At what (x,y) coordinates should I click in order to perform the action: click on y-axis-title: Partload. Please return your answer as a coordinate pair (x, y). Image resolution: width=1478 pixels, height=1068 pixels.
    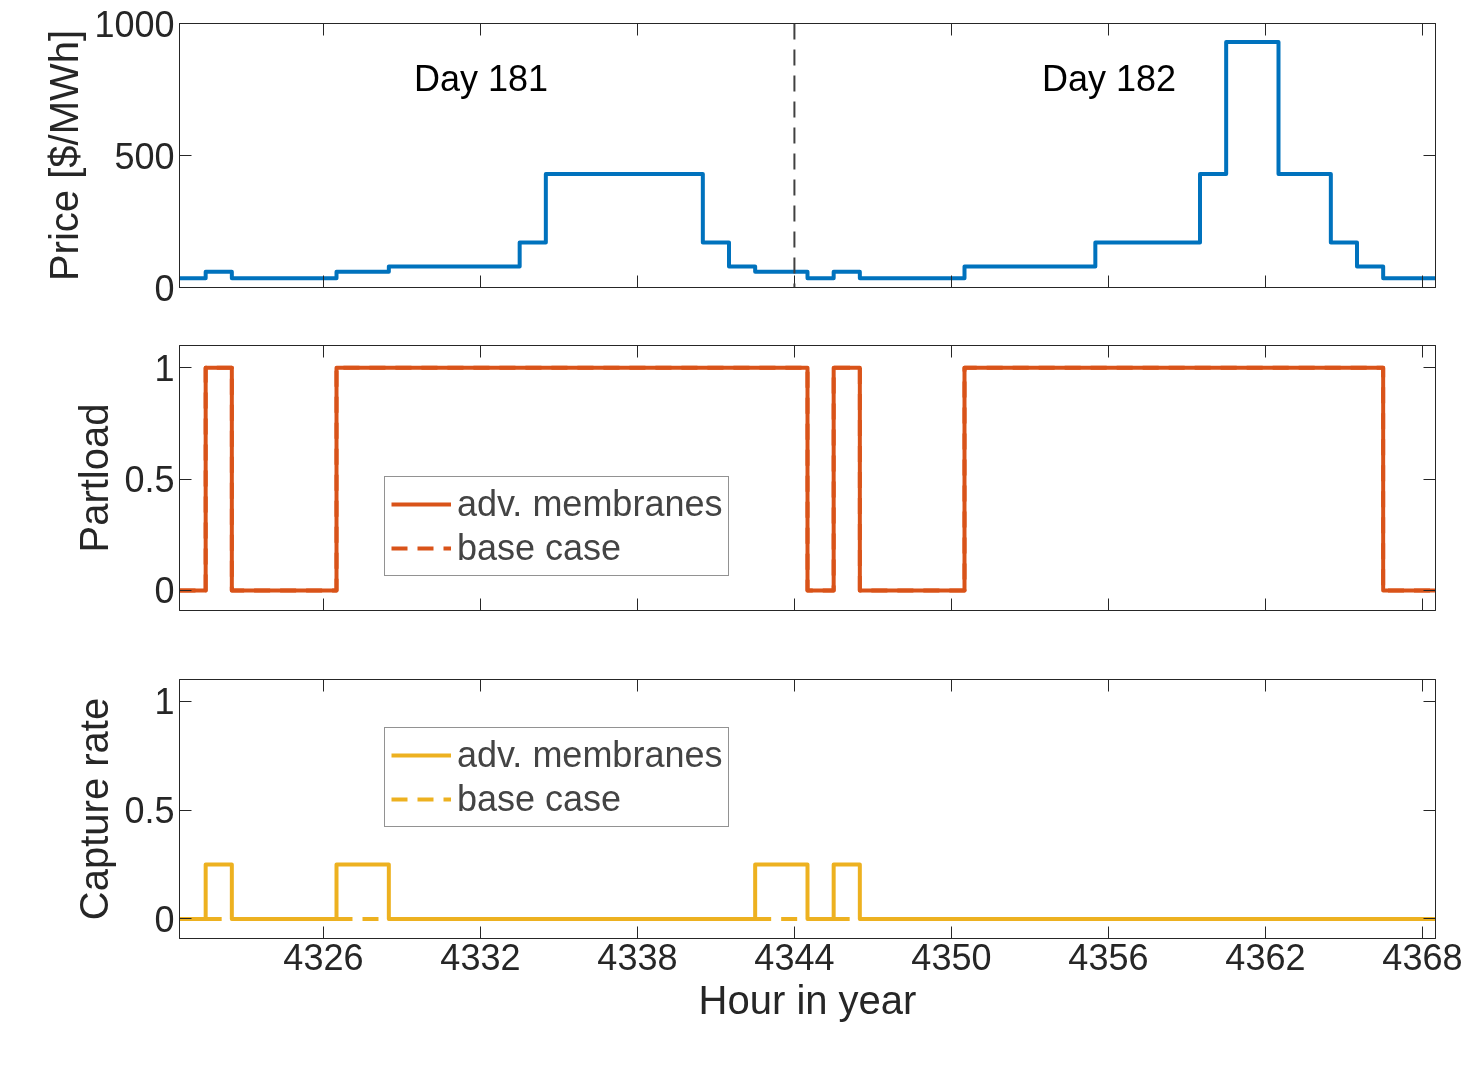
    Looking at the image, I should click on (94, 478).